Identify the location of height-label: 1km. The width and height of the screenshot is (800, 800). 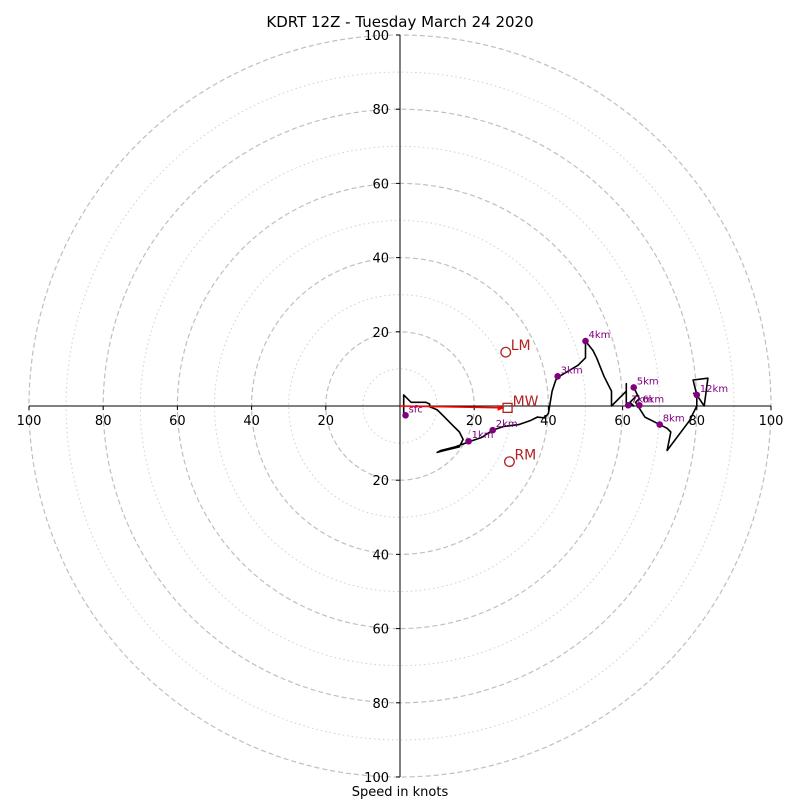
(483, 435).